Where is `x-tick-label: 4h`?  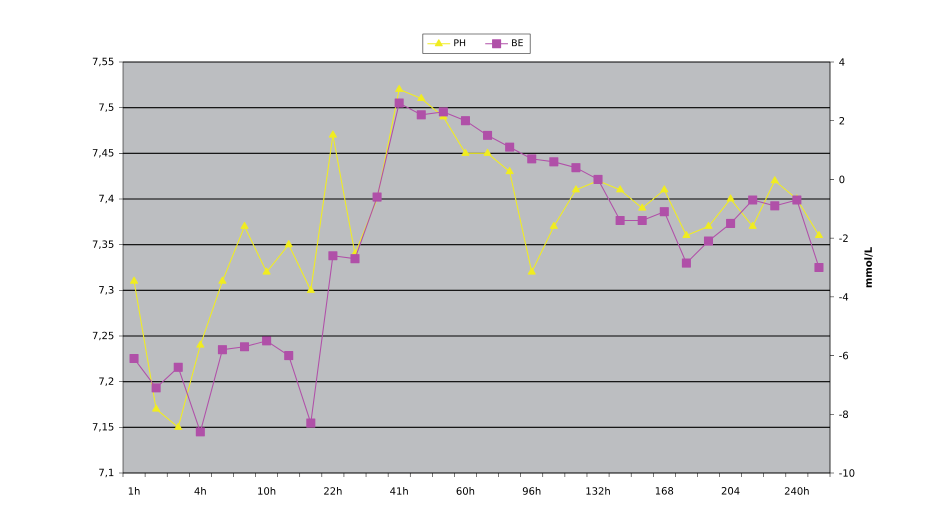 x-tick-label: 4h is located at coordinates (200, 491).